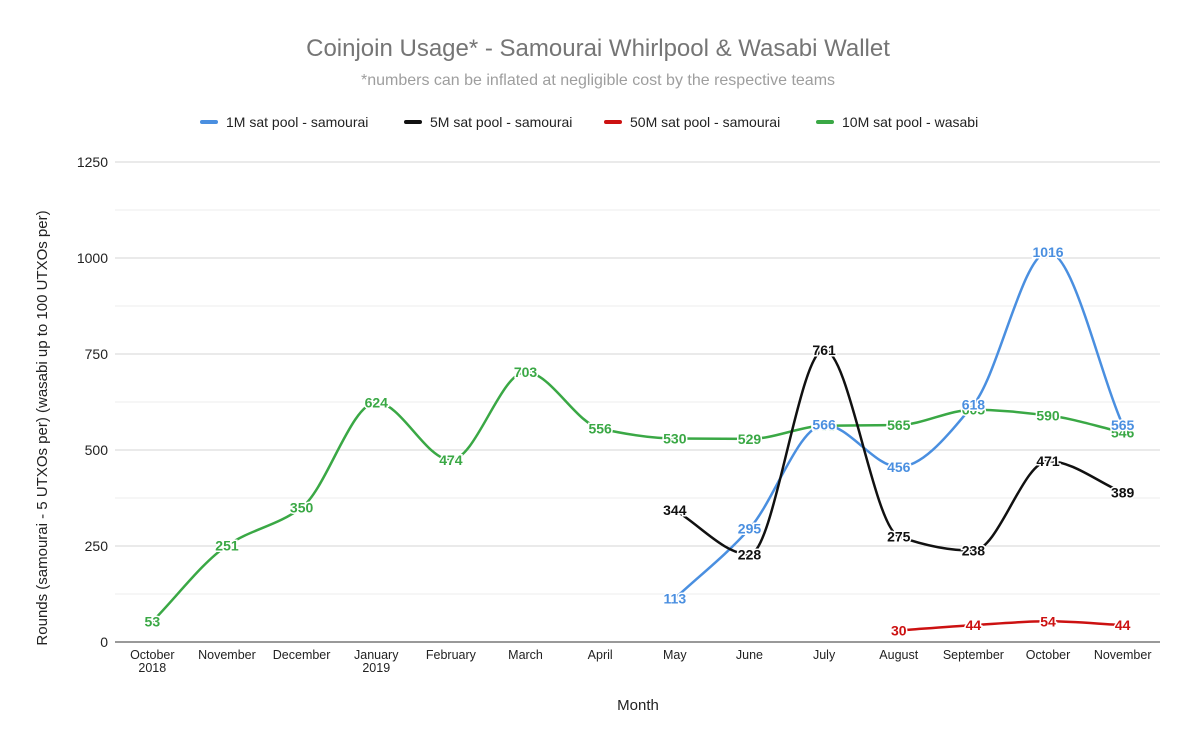 This screenshot has height=745, width=1200. Describe the element at coordinates (974, 551) in the screenshot. I see `data-label: 238` at that location.